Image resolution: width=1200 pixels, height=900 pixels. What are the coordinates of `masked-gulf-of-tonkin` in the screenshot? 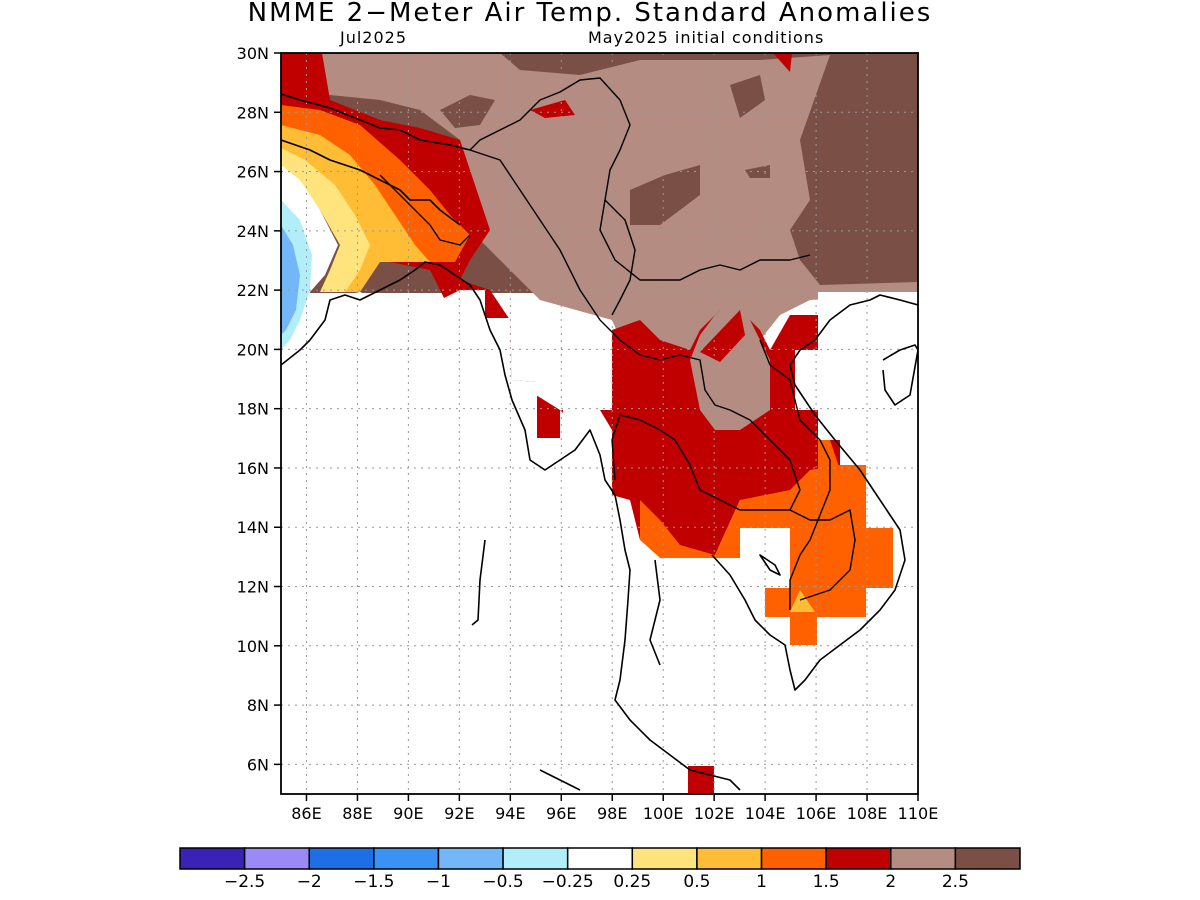 It's located at (856, 410).